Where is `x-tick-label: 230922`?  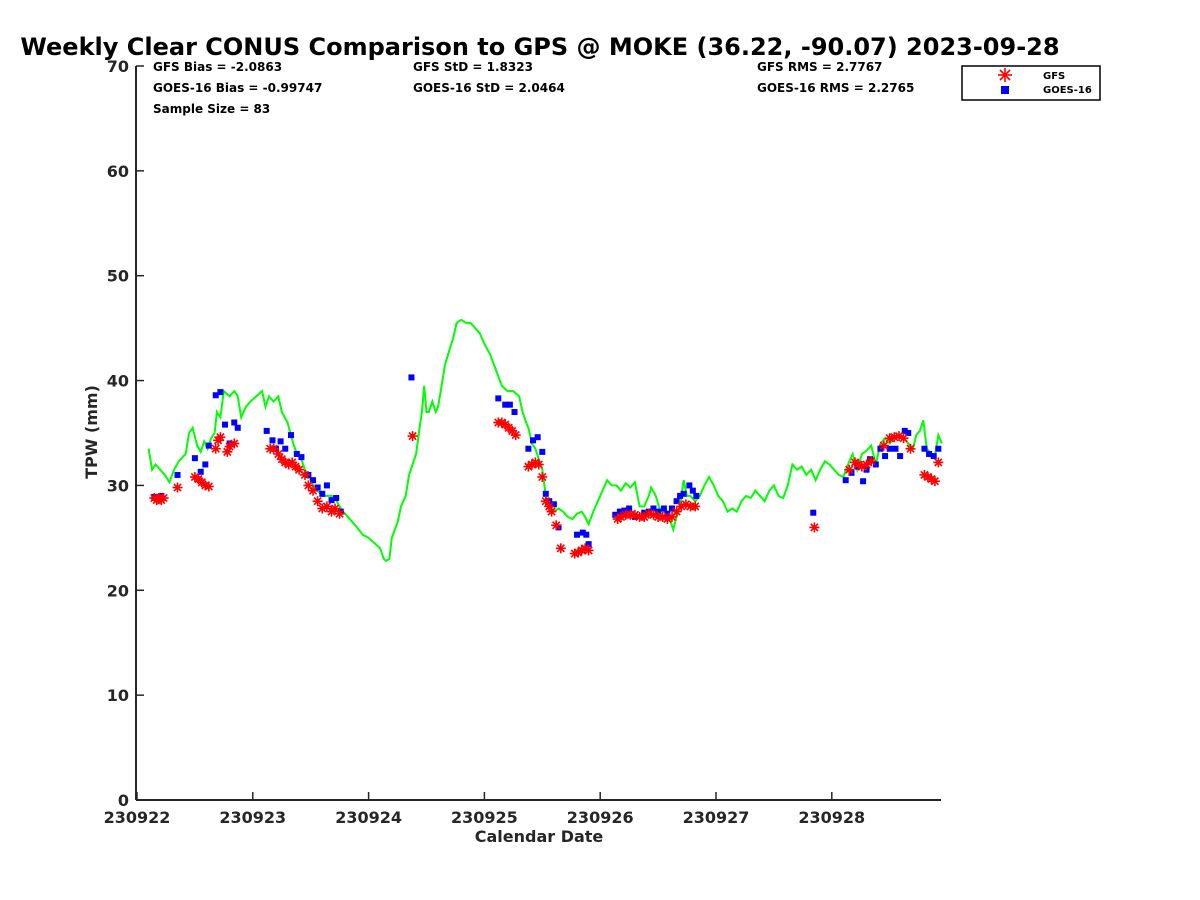 x-tick-label: 230922 is located at coordinates (137, 817).